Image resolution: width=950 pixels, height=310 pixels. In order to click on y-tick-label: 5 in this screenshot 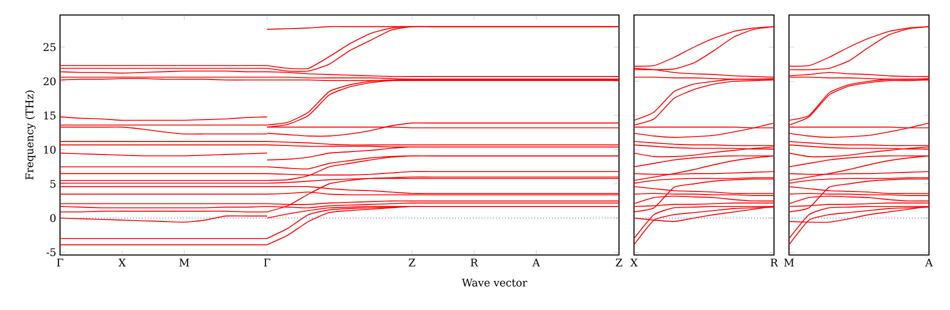, I will do `click(53, 184)`.